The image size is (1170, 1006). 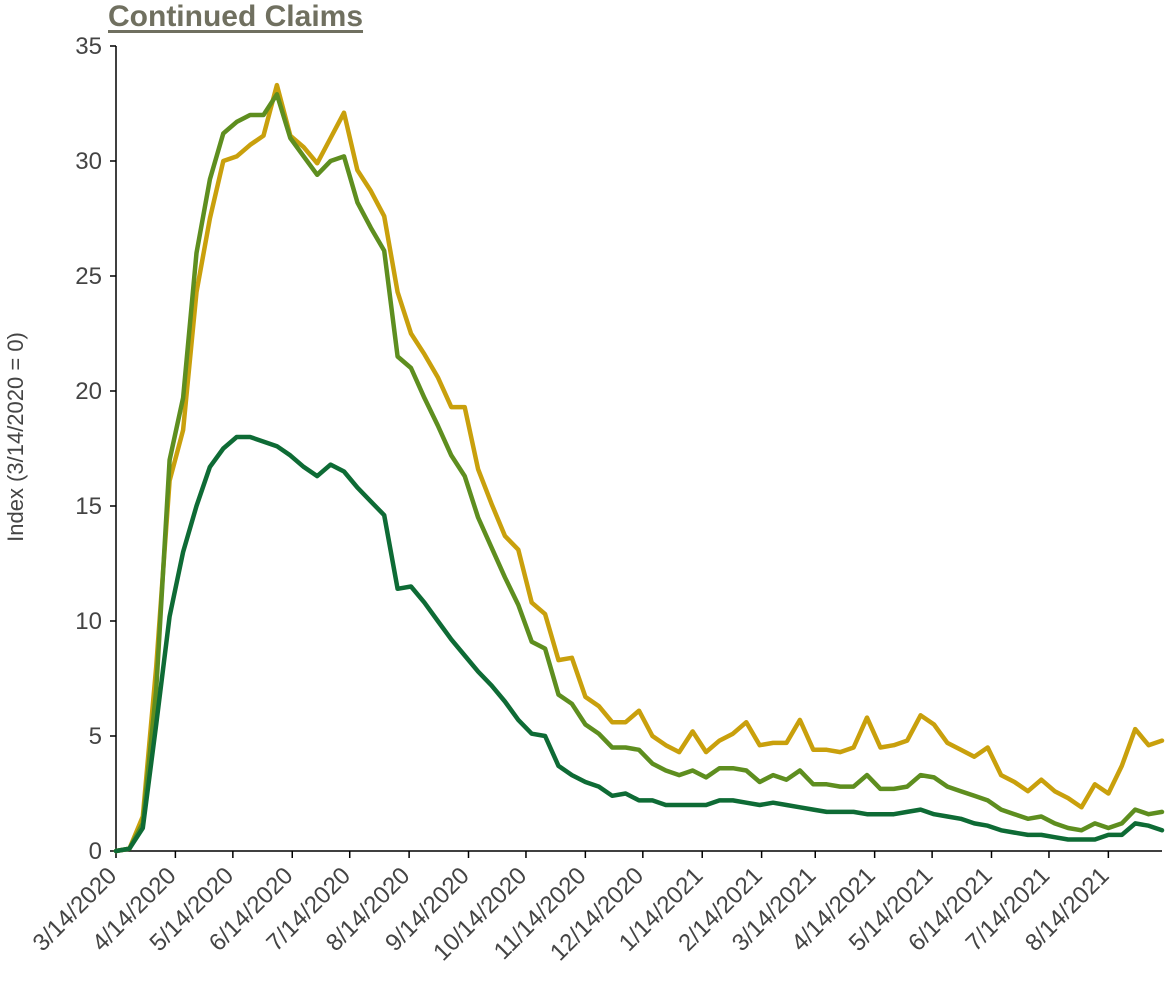 I want to click on y-tick-label: 10, so click(x=88, y=621).